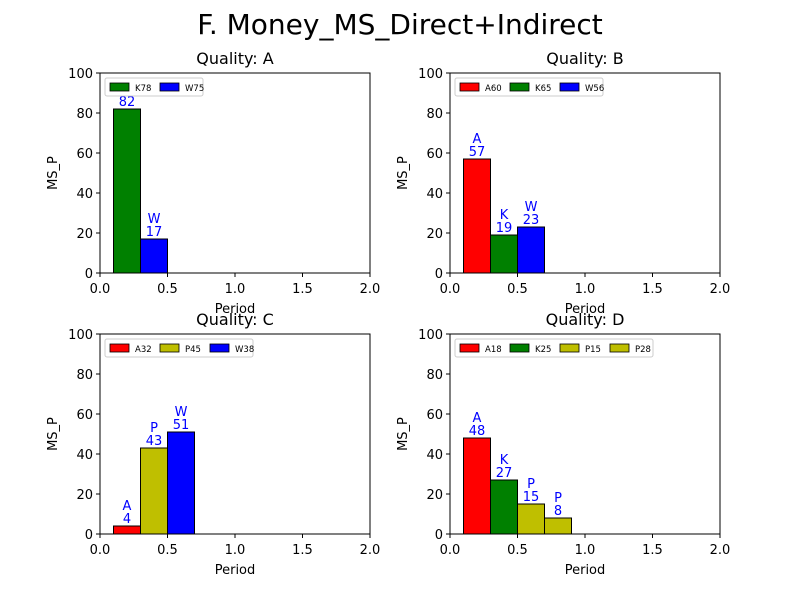  I want to click on legend: K78 W75, so click(154, 87).